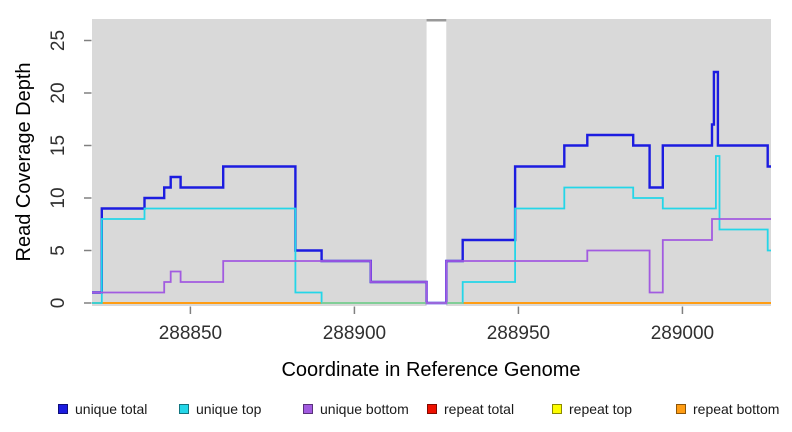  What do you see at coordinates (190, 333) in the screenshot?
I see `x-tick-label: 288850` at bounding box center [190, 333].